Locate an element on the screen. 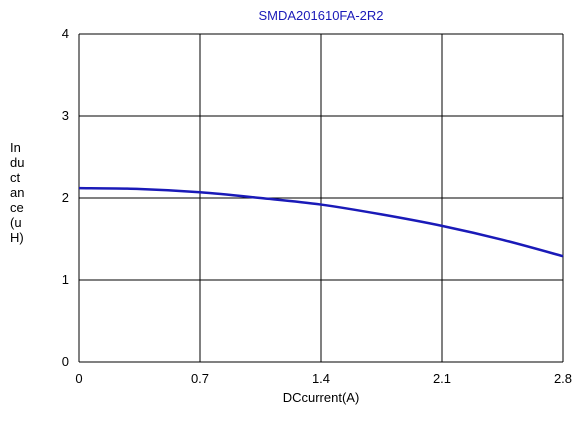 This screenshot has height=421, width=577. y-tick-label: 3 is located at coordinates (65, 115).